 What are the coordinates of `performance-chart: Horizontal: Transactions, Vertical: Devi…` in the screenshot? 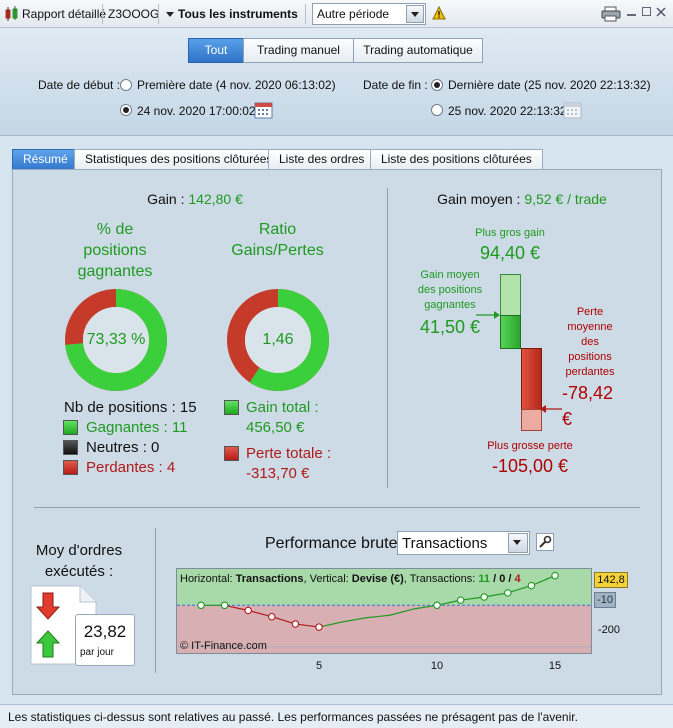 It's located at (384, 611).